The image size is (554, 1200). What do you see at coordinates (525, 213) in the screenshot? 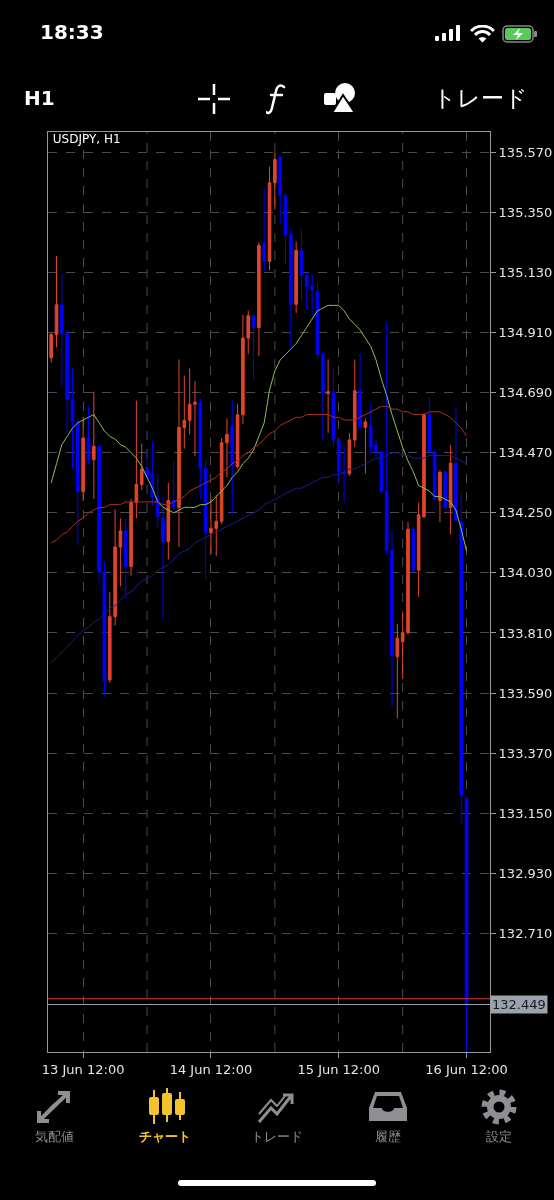
I see `y-tick-label: 135.350` at bounding box center [525, 213].